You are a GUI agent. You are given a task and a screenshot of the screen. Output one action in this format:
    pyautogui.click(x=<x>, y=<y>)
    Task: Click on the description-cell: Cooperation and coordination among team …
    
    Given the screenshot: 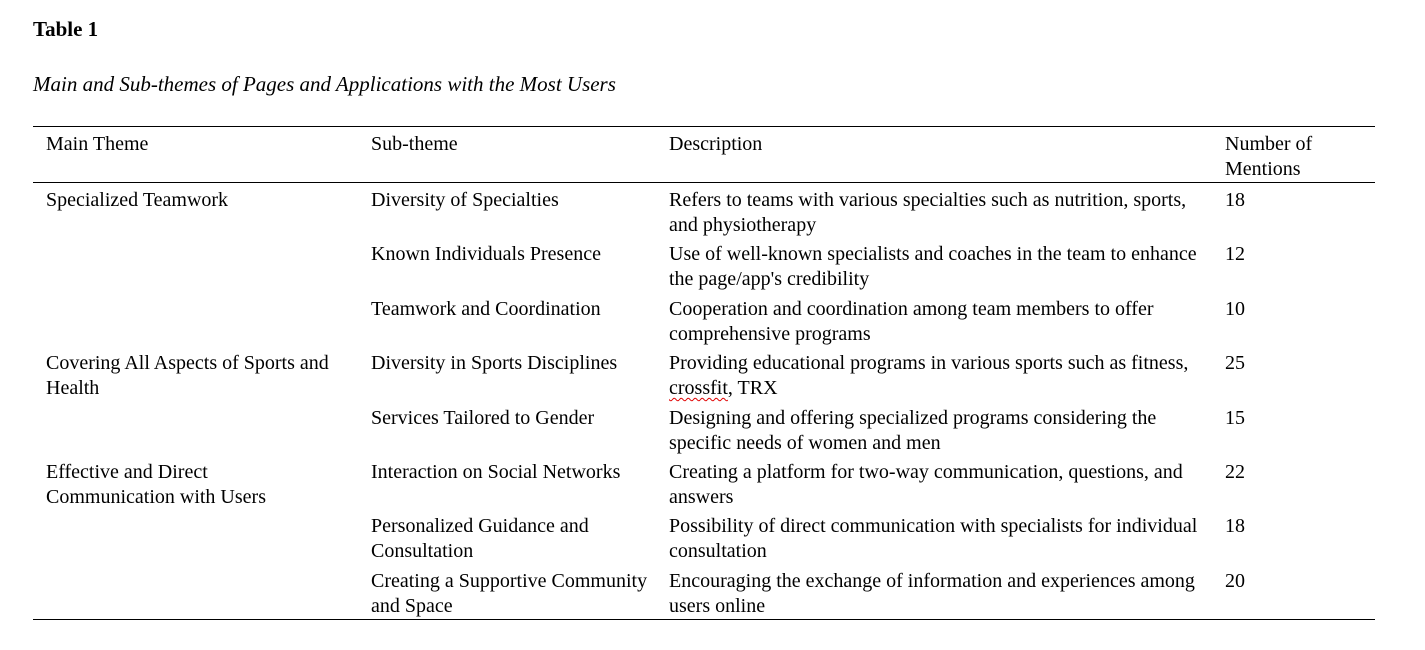 What is the action you would take?
    pyautogui.click(x=911, y=321)
    